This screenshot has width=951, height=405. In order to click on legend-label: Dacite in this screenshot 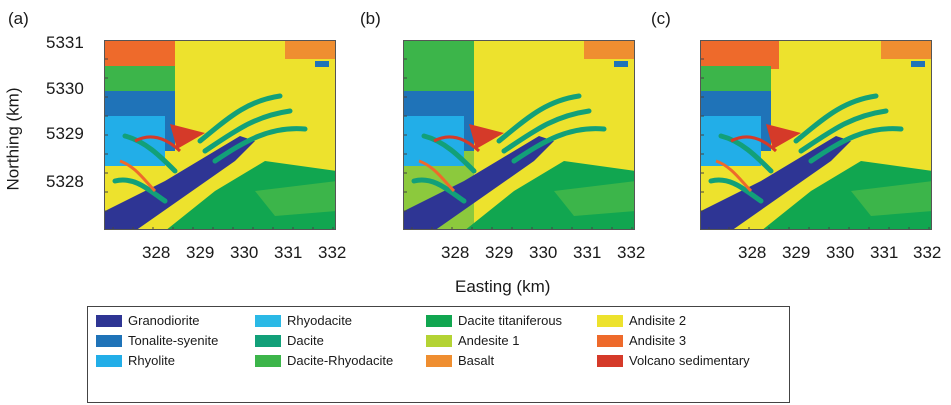, I will do `click(305, 340)`.